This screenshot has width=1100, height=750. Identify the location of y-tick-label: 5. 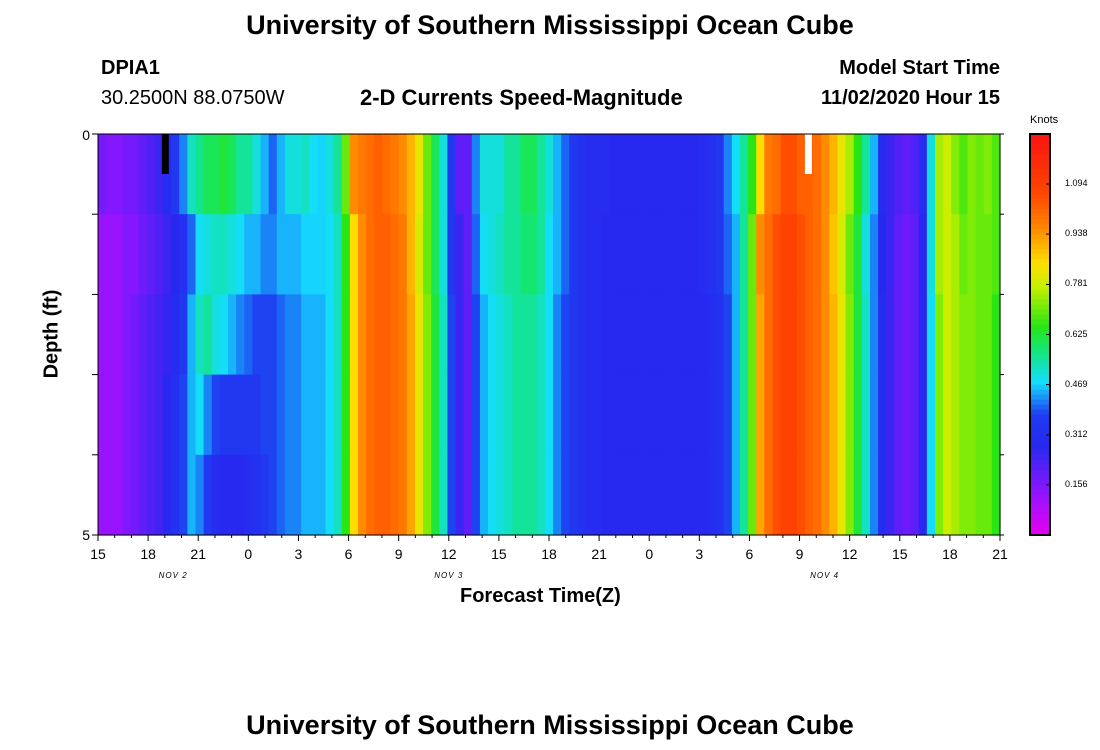
(86, 535).